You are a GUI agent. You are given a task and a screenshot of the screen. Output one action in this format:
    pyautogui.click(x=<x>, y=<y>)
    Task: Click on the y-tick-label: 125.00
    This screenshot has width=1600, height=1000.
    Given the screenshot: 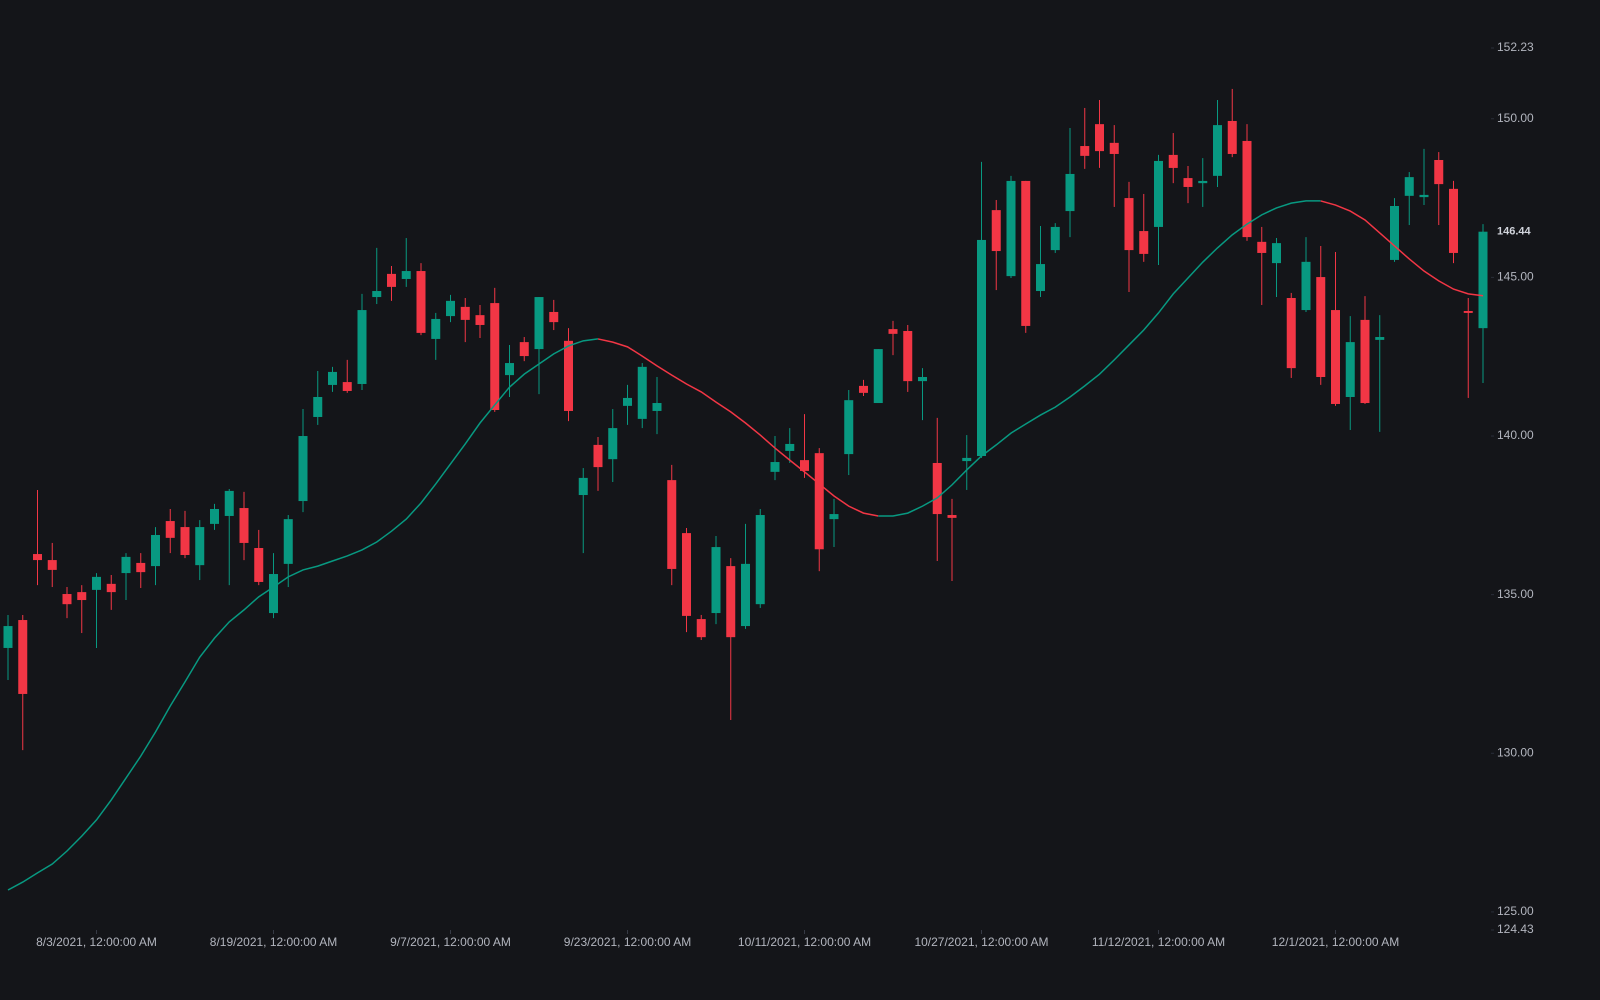 What is the action you would take?
    pyautogui.click(x=1515, y=911)
    